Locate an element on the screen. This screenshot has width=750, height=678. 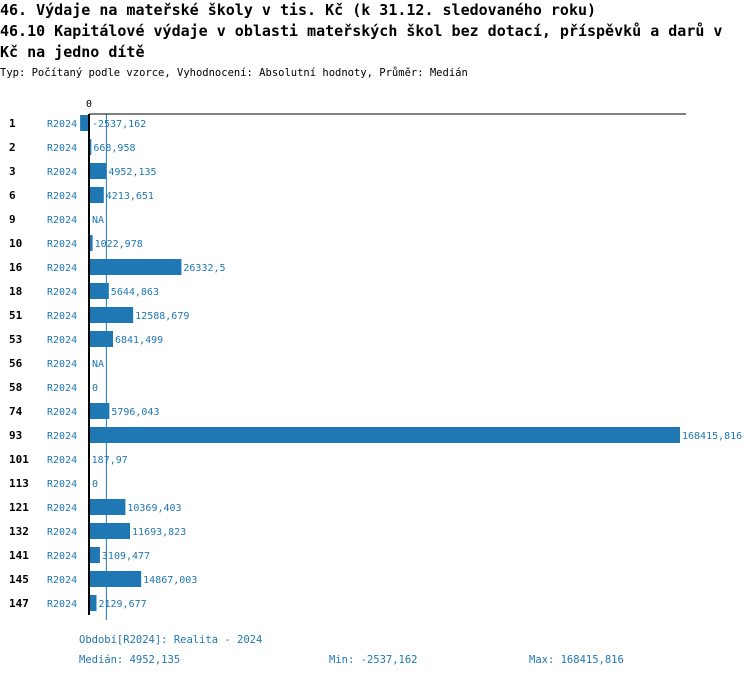
data-label: 187,97 is located at coordinates (110, 460).